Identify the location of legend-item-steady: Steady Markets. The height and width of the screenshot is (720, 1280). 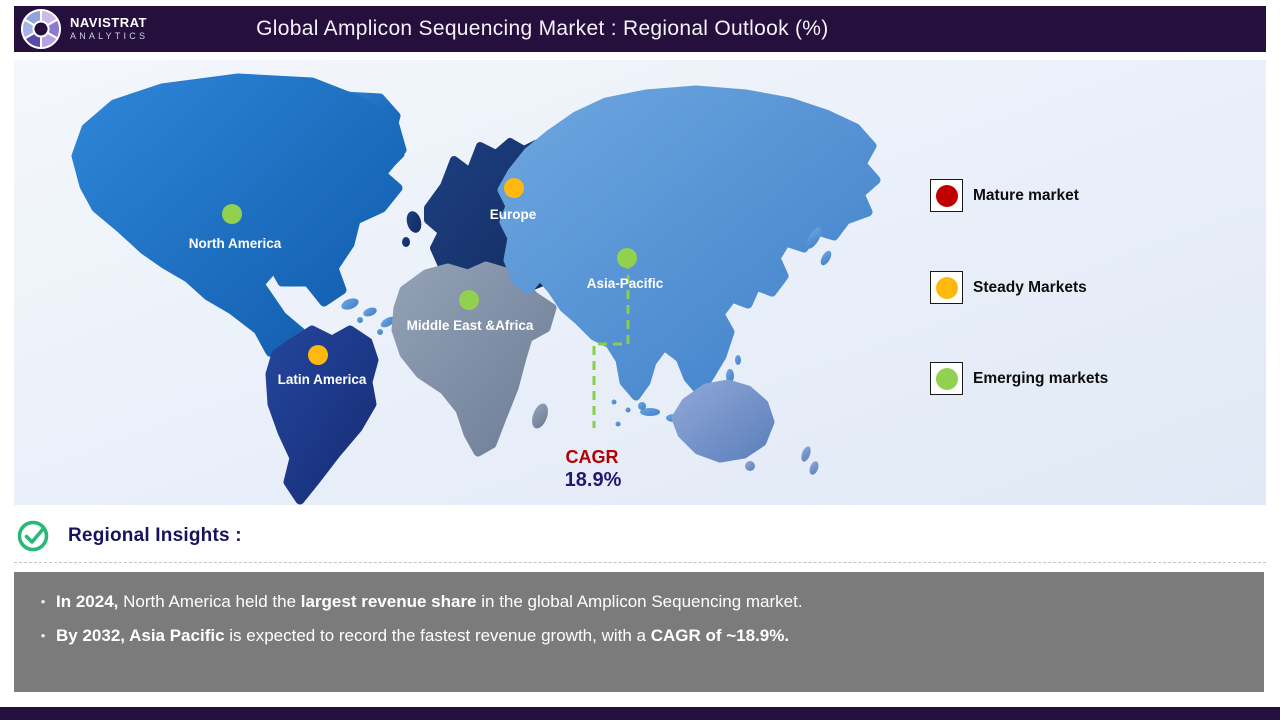
(1008, 287).